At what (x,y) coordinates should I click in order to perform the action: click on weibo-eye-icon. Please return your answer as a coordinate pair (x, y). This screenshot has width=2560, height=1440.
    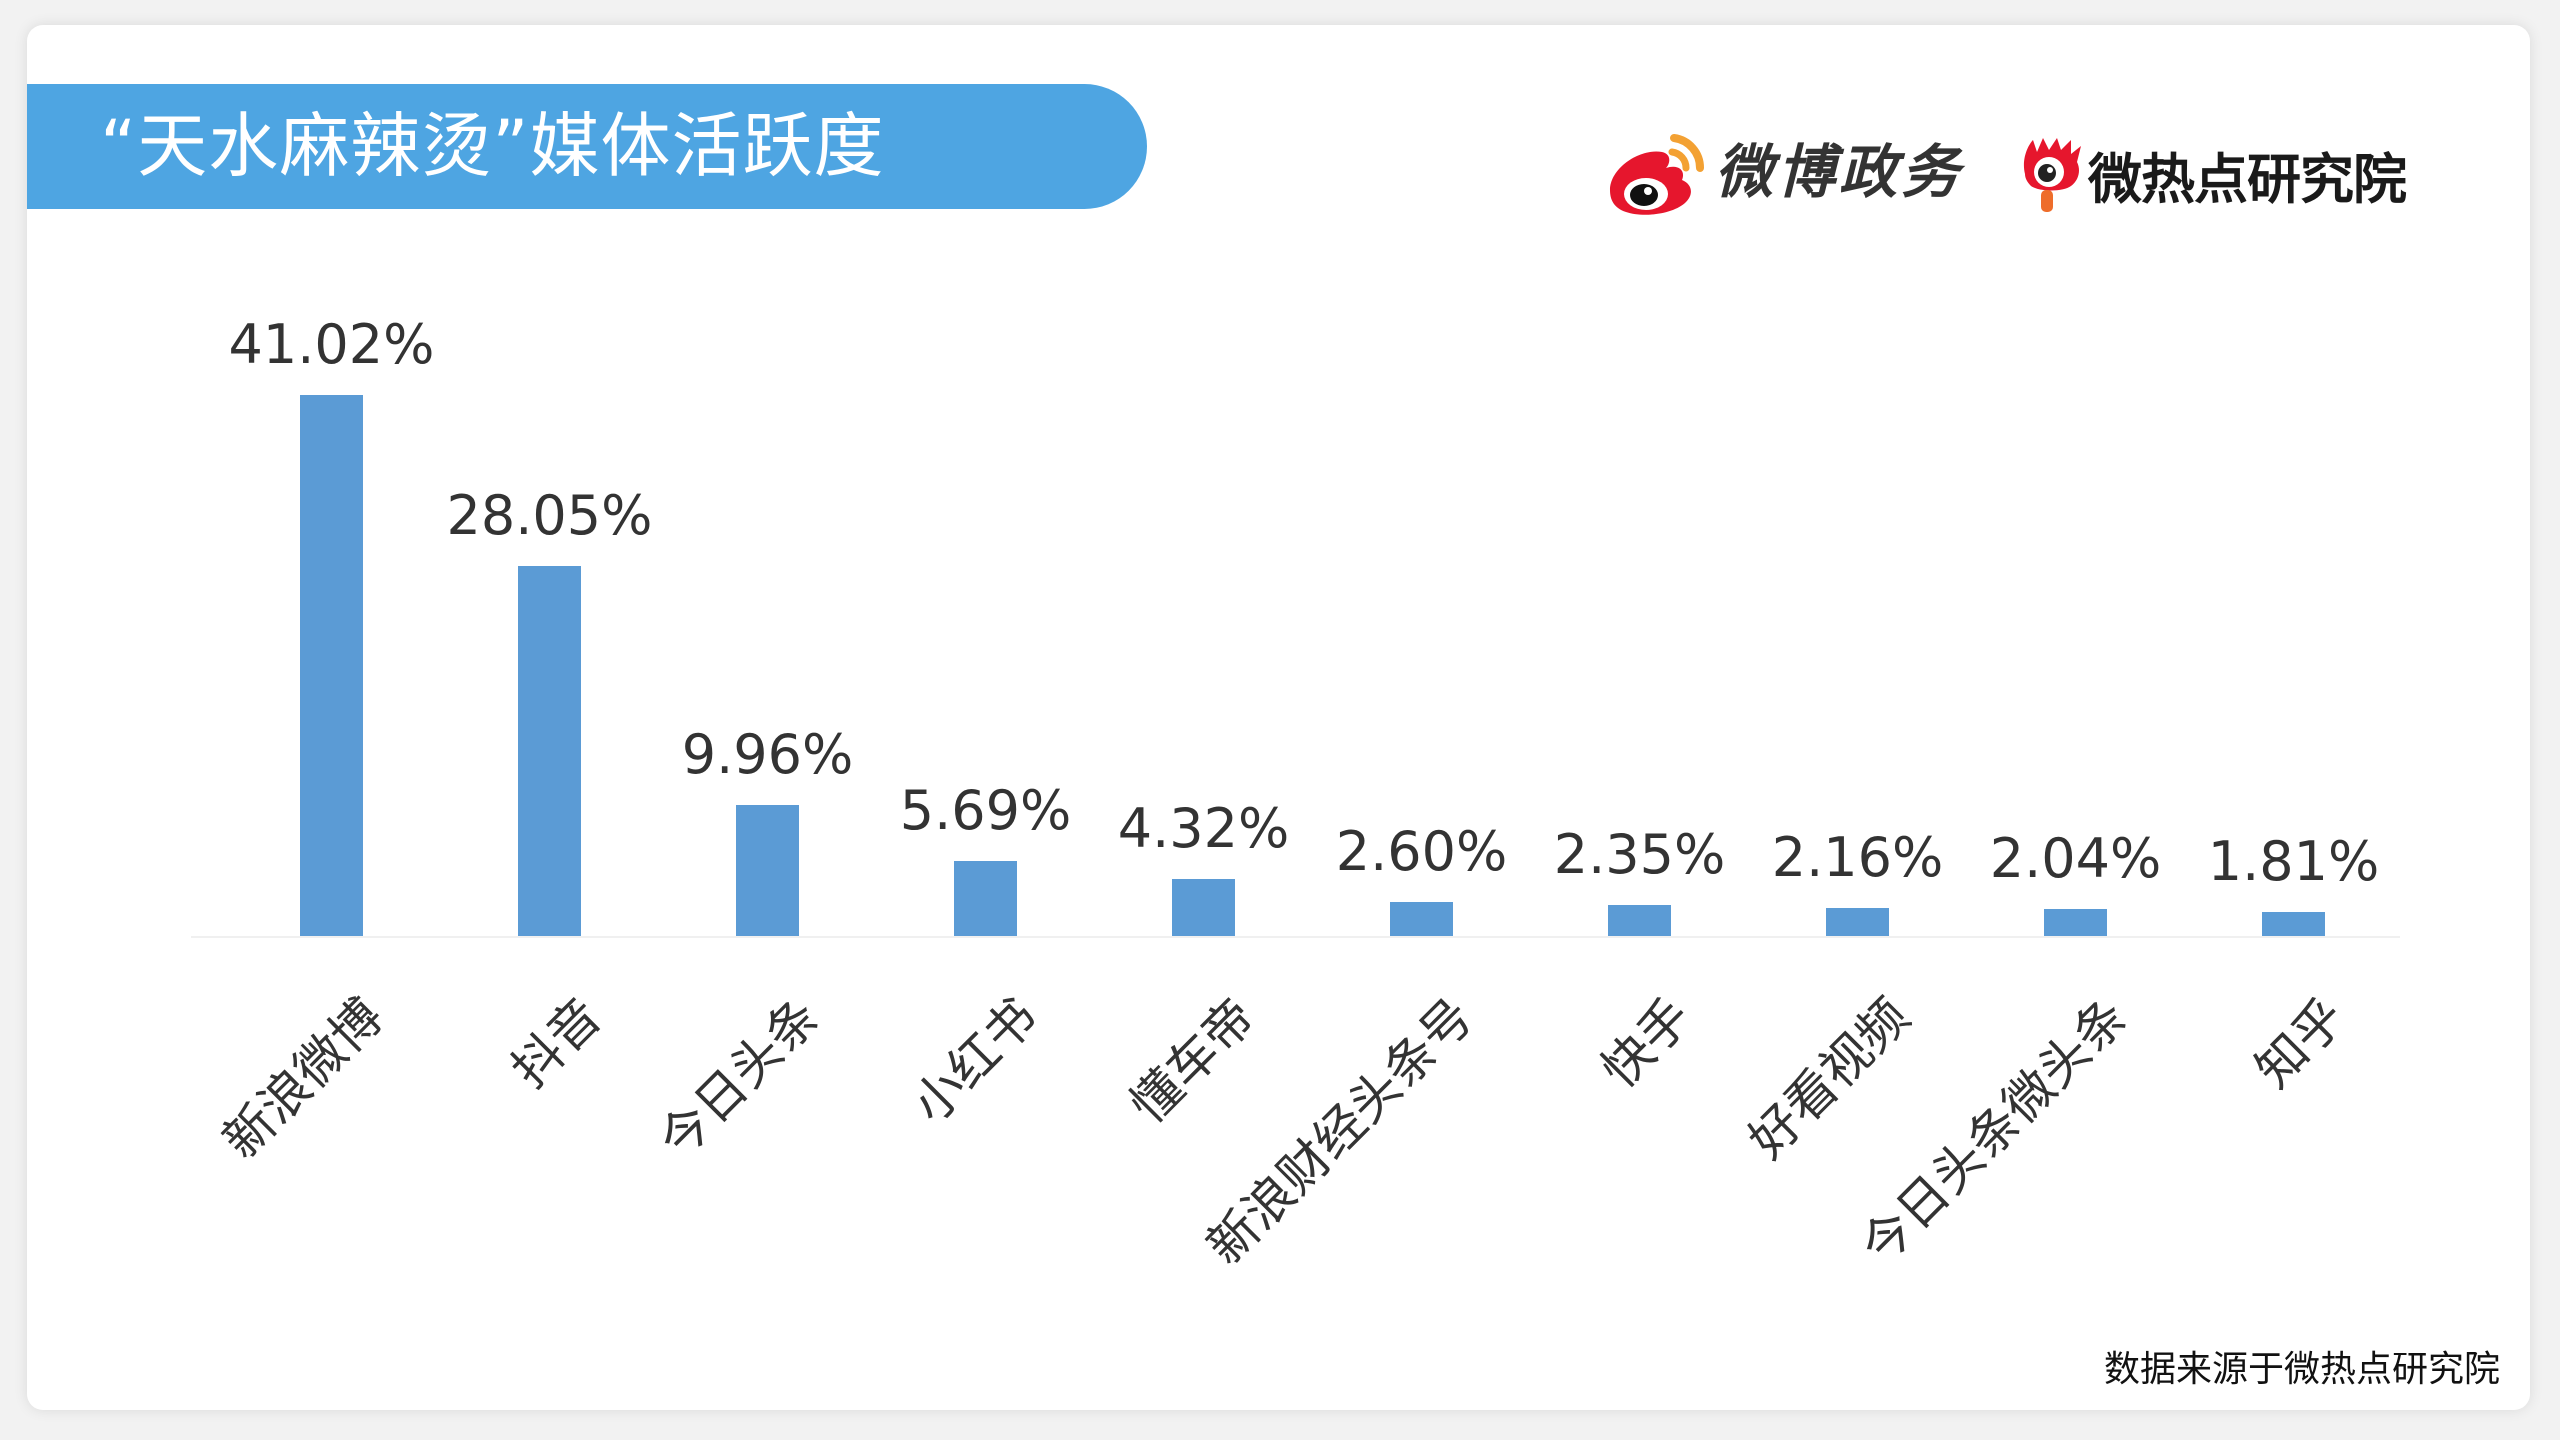
    Looking at the image, I should click on (1657, 174).